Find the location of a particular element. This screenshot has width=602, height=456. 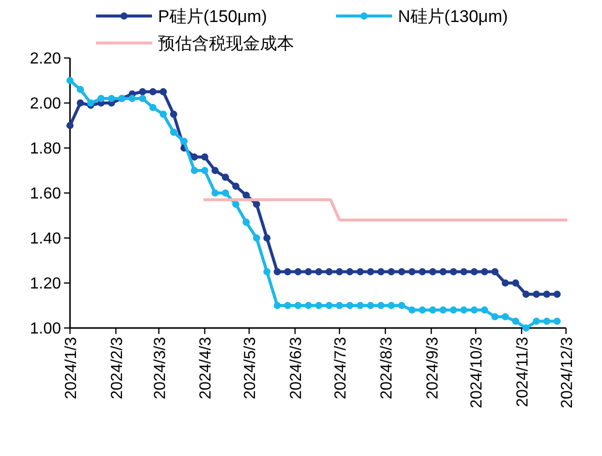

y-tick-label: 2.20 is located at coordinates (46, 59).